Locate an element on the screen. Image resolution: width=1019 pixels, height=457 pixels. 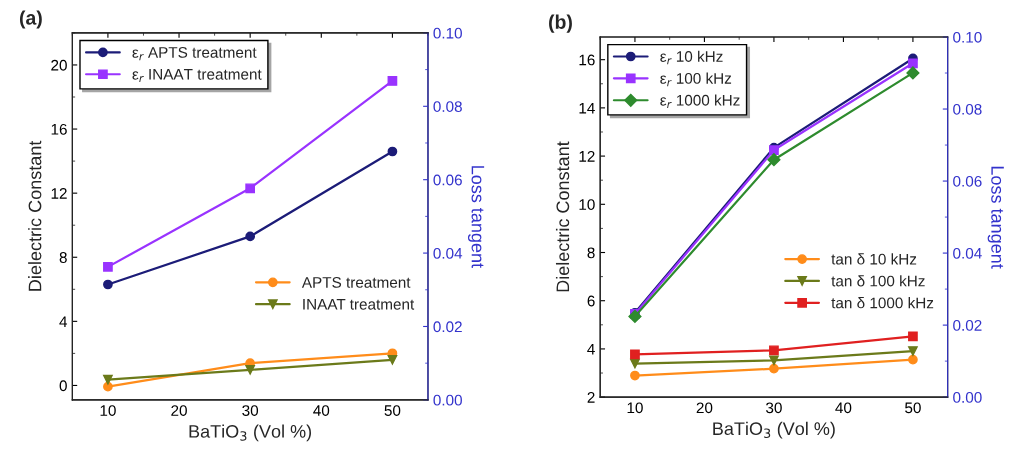
legend-label: APTS treatment is located at coordinates (356, 282).